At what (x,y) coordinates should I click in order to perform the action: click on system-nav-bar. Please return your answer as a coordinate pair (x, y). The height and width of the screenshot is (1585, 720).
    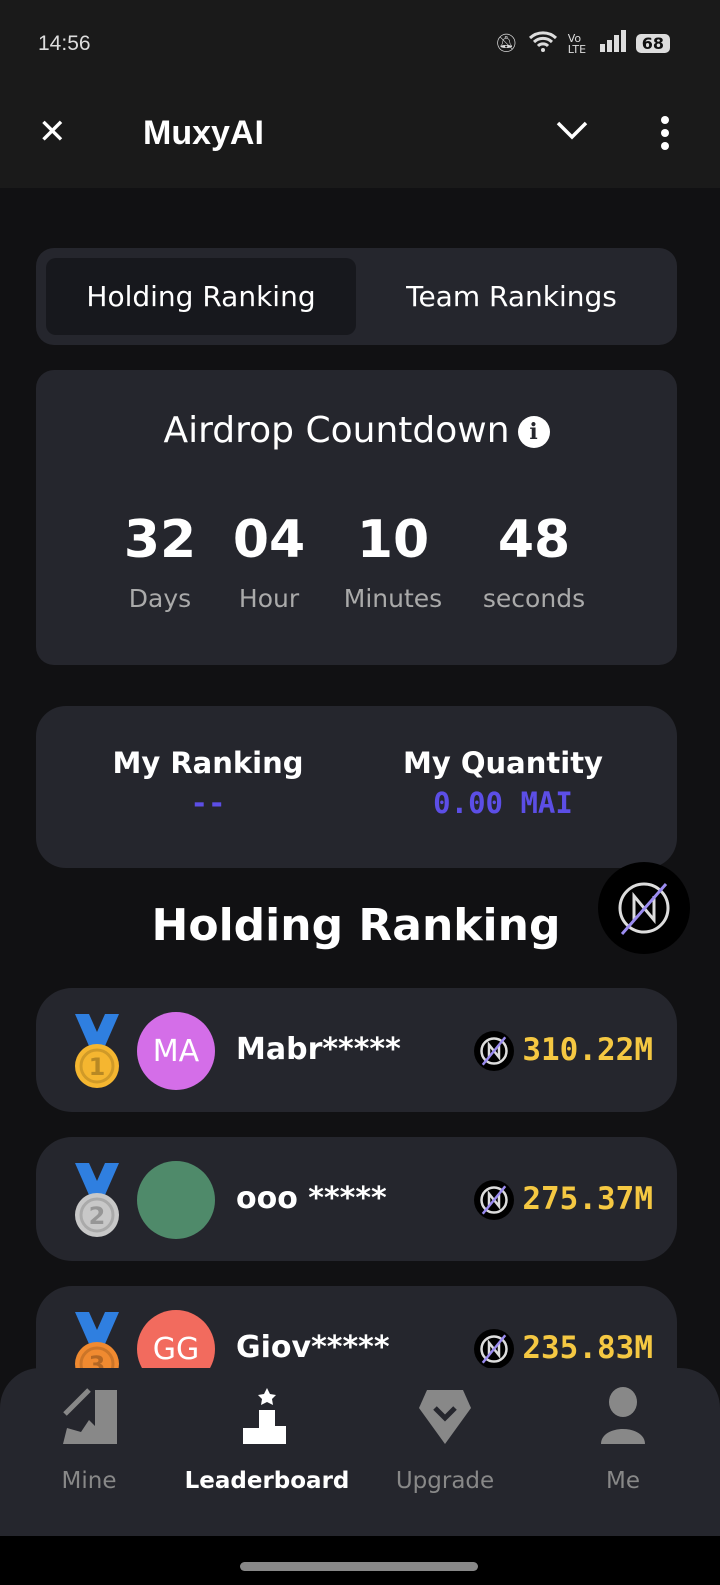
    Looking at the image, I should click on (360, 1560).